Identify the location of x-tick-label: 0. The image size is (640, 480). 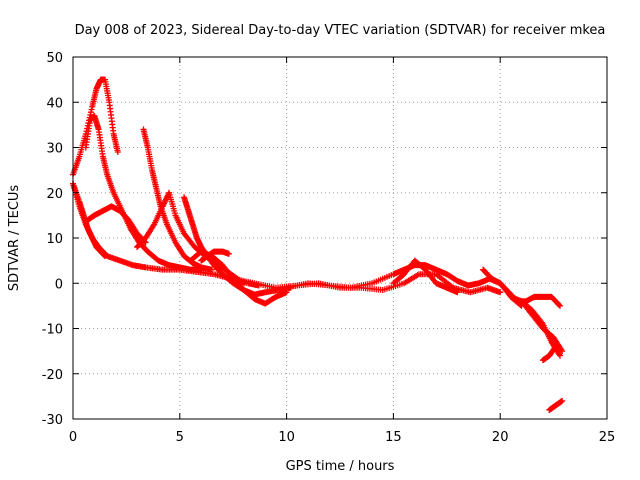
(73, 437).